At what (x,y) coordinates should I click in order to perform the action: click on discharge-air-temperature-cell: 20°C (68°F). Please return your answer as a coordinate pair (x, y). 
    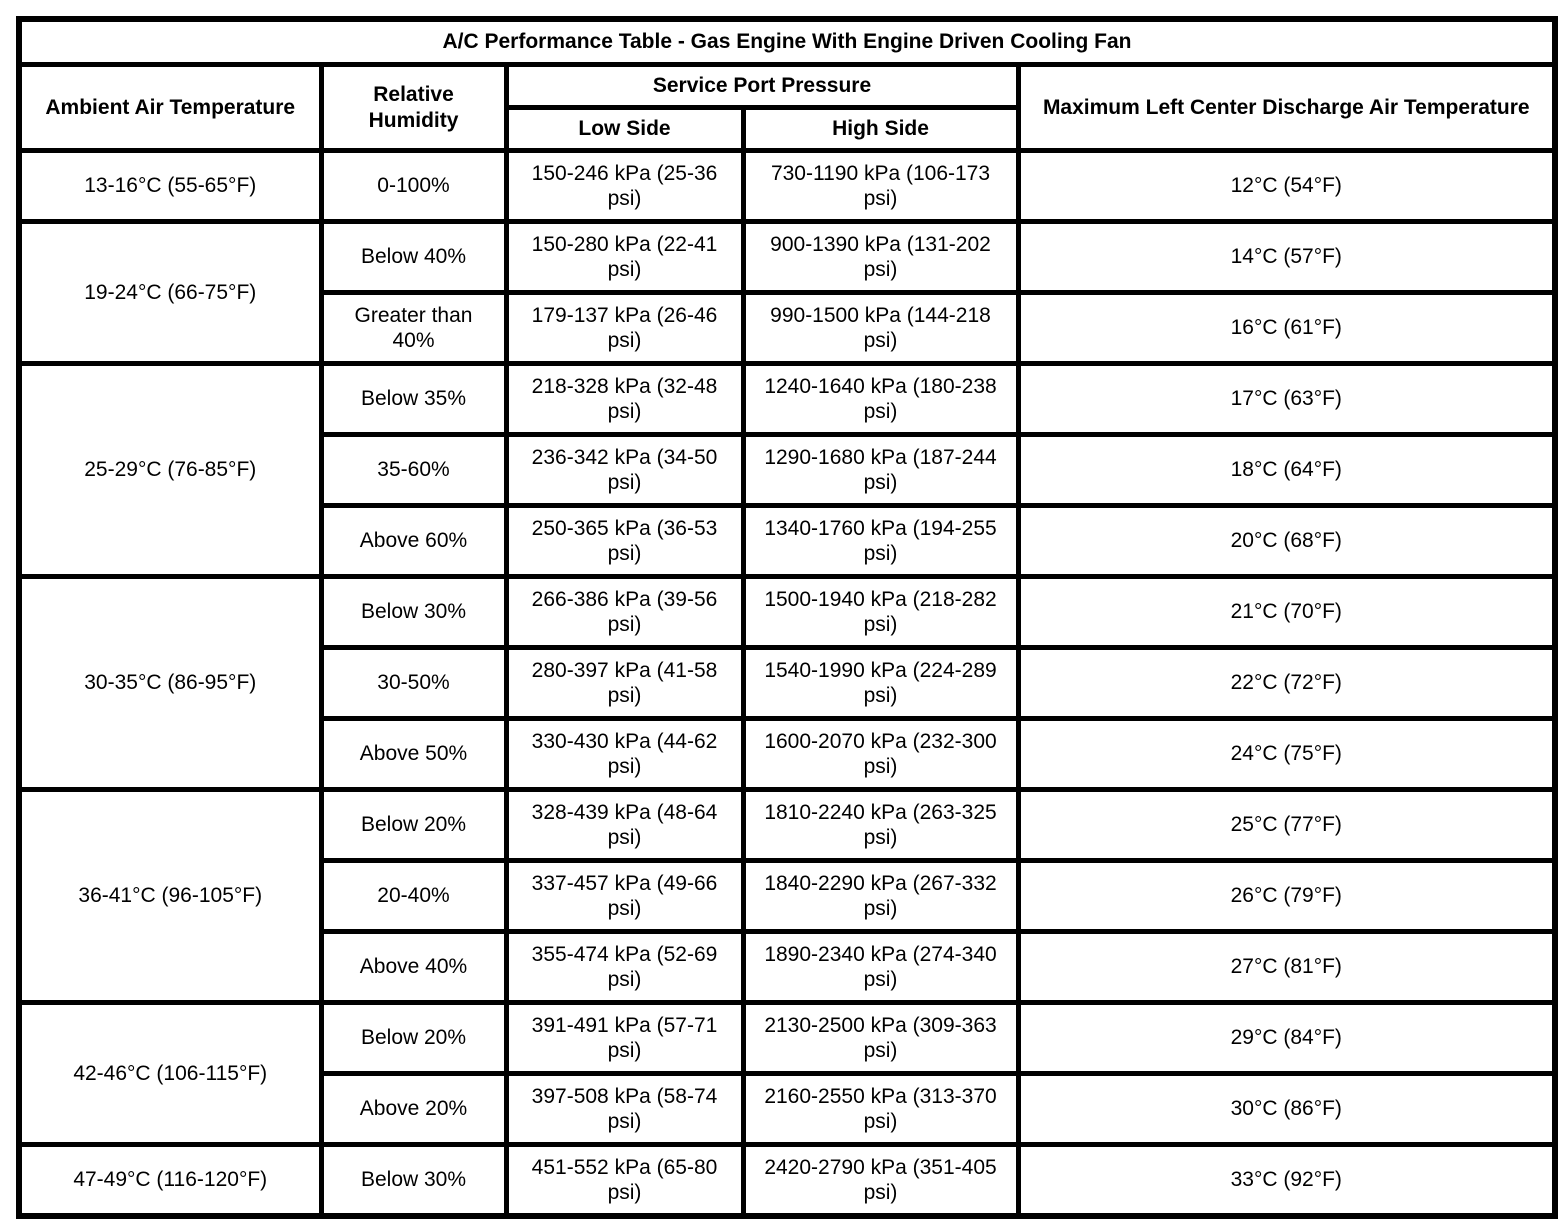
    Looking at the image, I should click on (1286, 541).